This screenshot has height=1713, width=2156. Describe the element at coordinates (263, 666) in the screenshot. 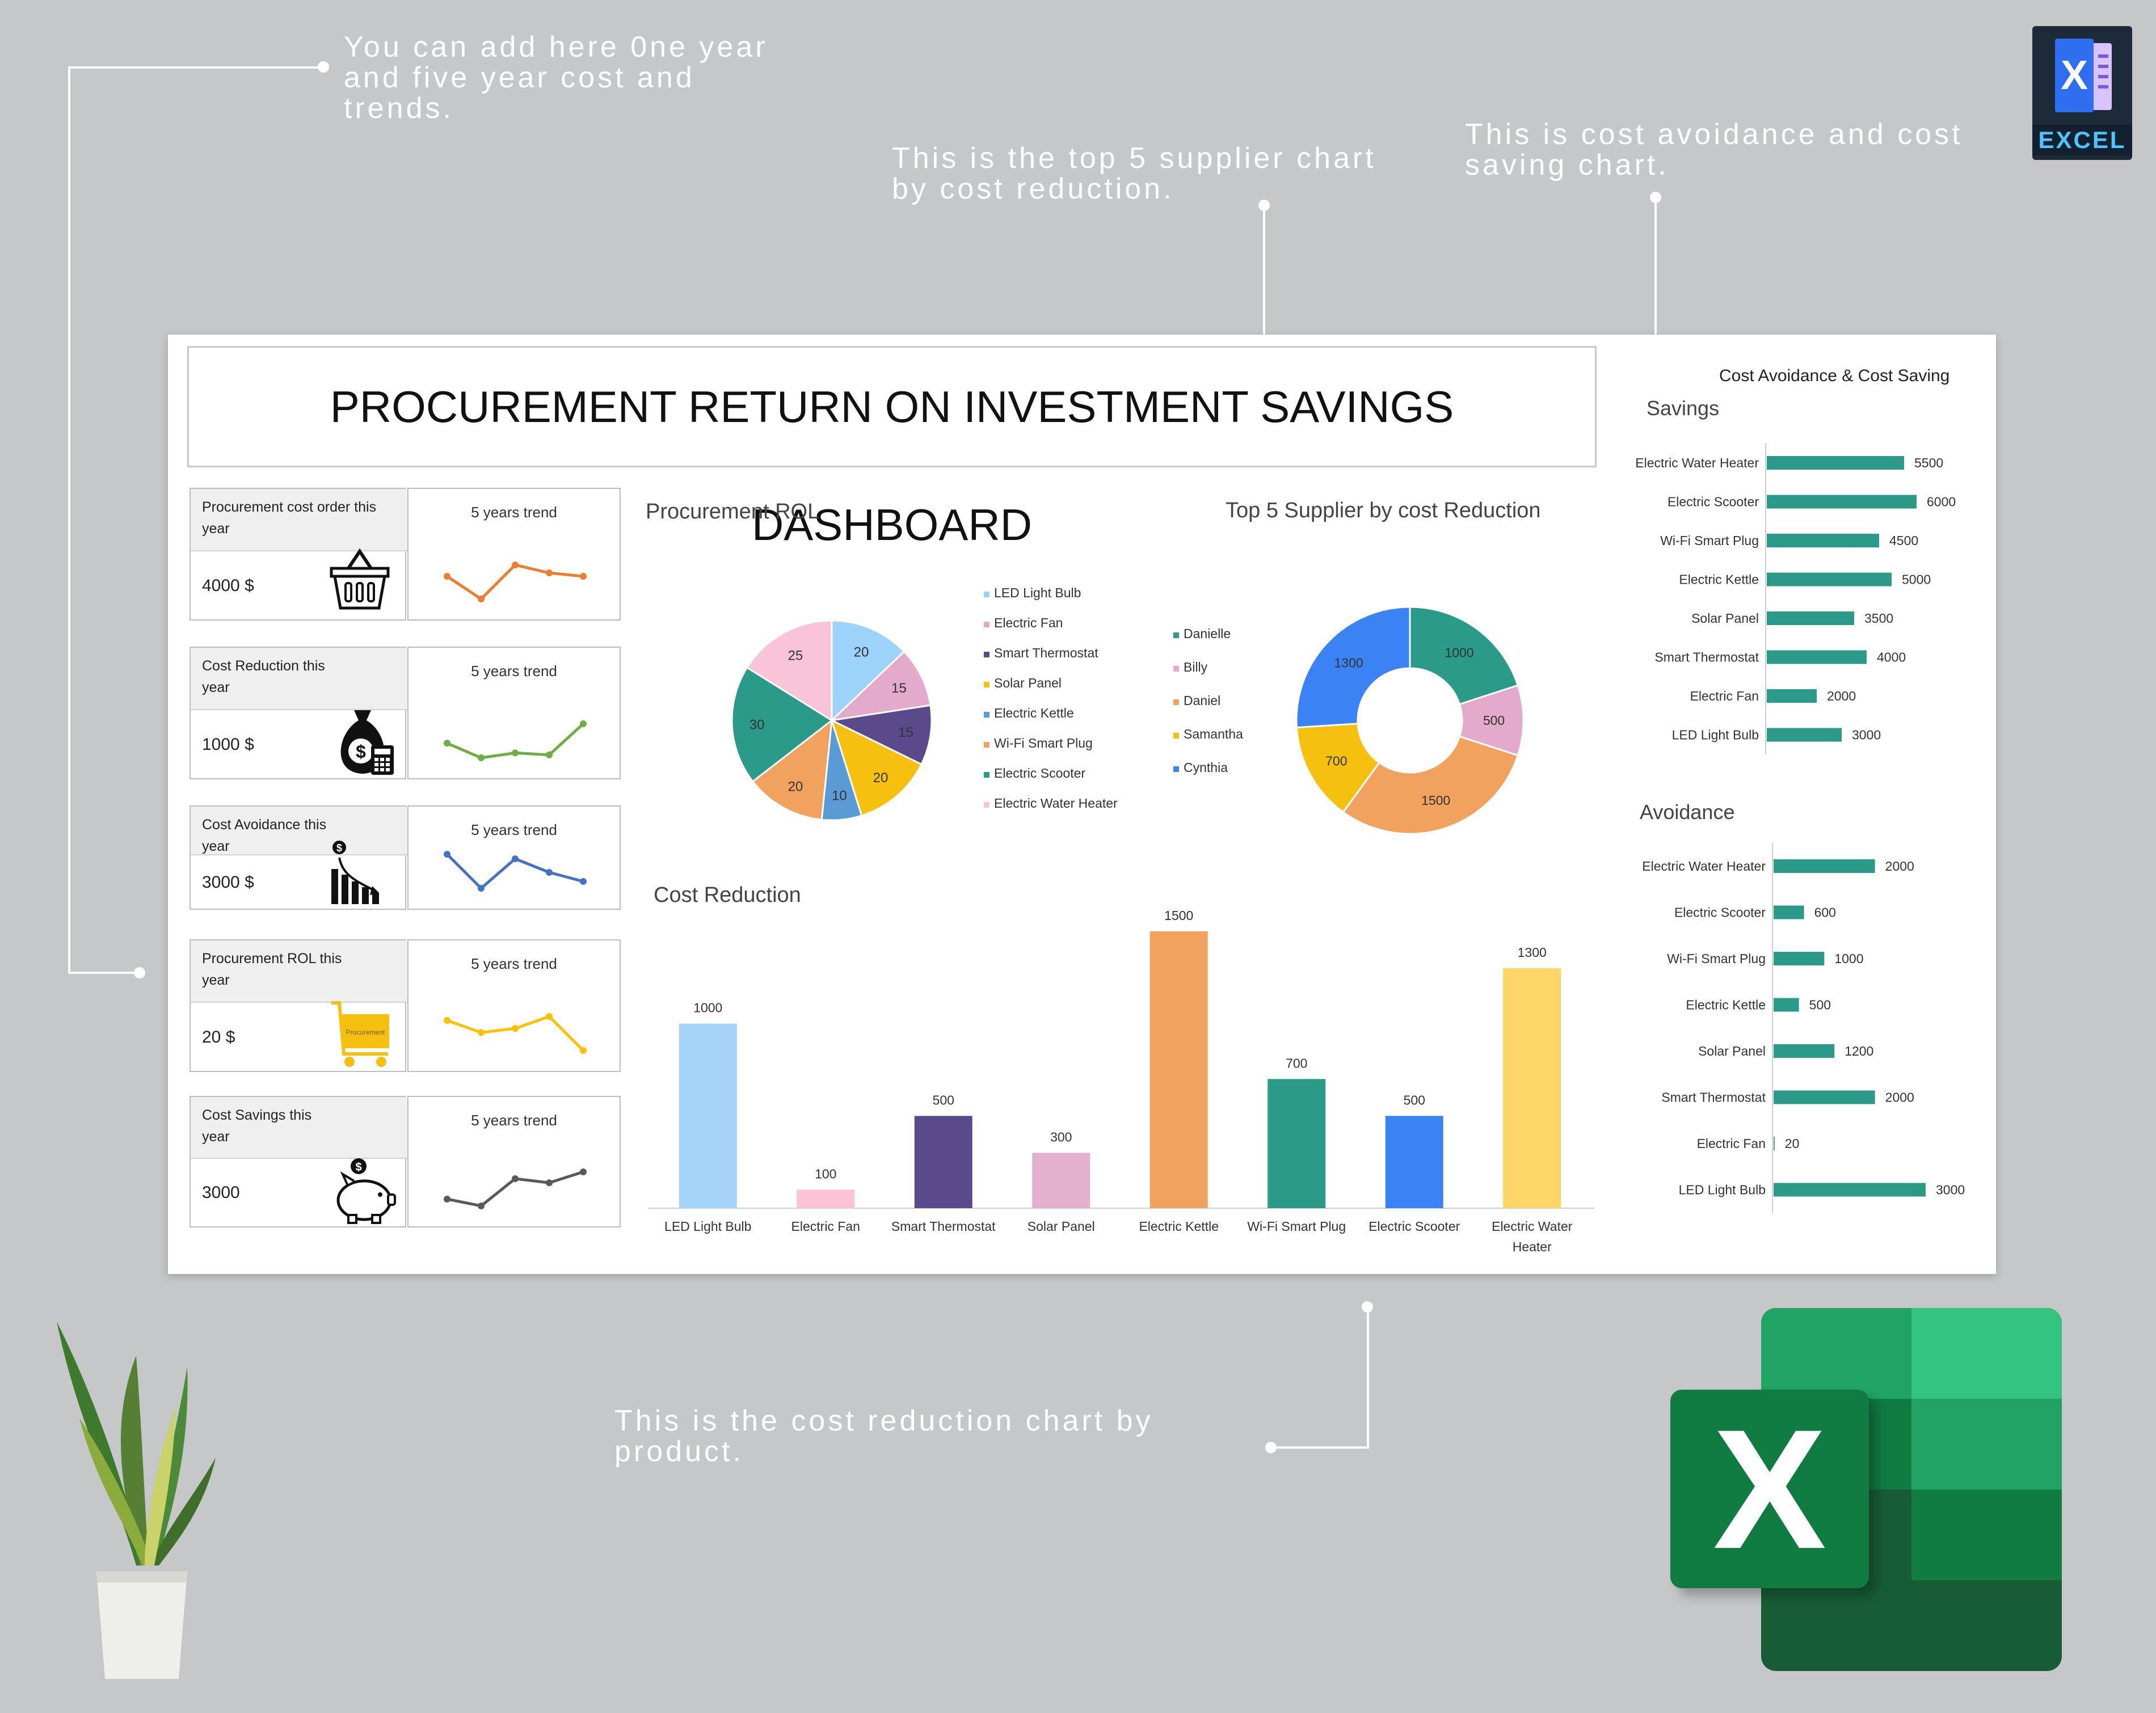

I see `kpi-label-line1: Cost Reduction this` at that location.